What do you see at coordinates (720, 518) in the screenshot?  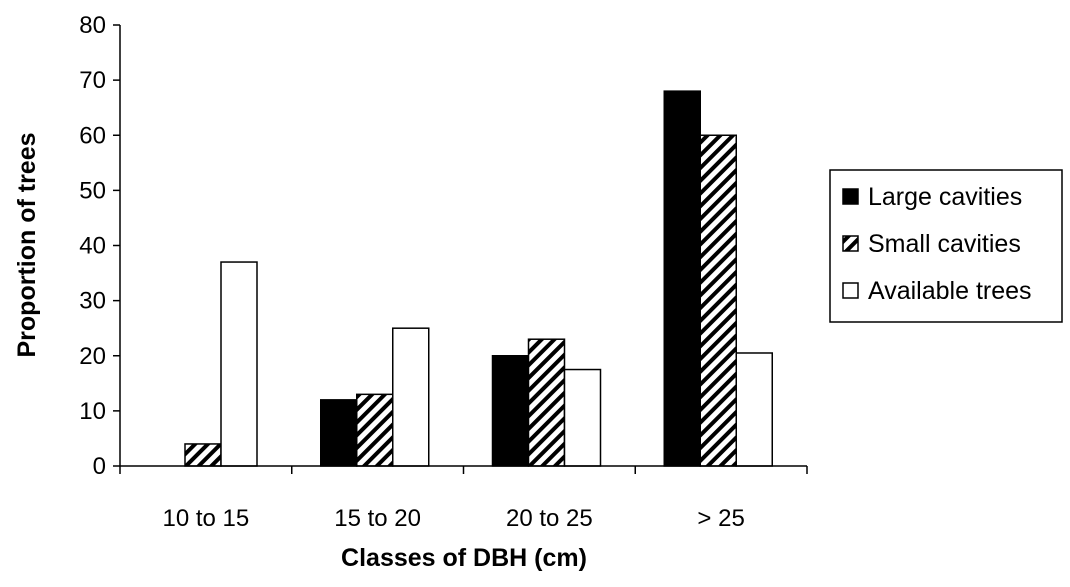 I see `x-tick-label: > 25` at bounding box center [720, 518].